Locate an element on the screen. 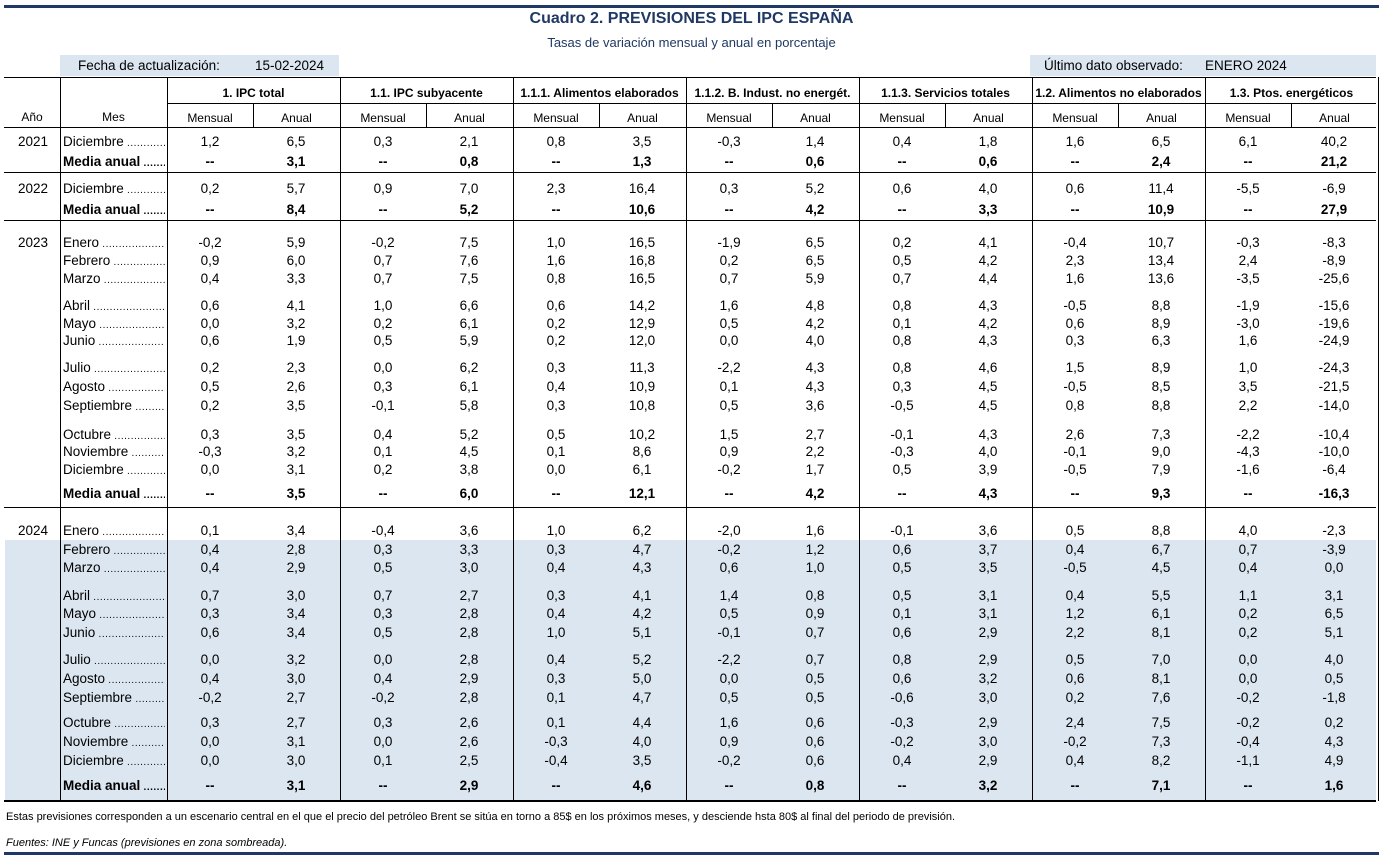 The image size is (1383, 857). monthly-rate-cell: -0,2 is located at coordinates (902, 741).